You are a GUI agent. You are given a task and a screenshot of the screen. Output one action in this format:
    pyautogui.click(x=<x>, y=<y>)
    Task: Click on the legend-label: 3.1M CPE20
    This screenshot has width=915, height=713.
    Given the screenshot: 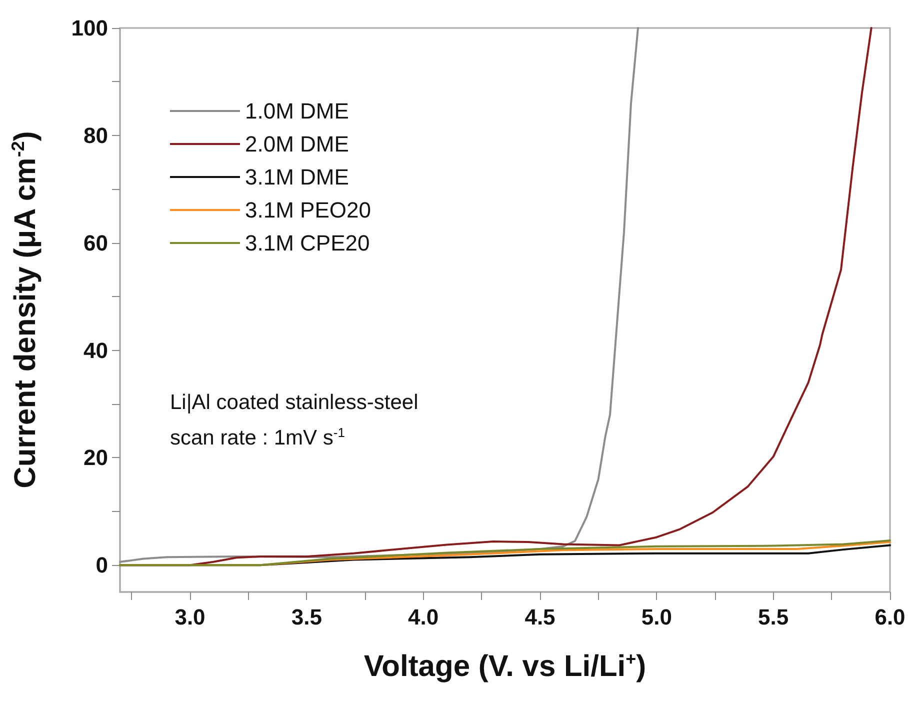 What is the action you would take?
    pyautogui.click(x=307, y=243)
    